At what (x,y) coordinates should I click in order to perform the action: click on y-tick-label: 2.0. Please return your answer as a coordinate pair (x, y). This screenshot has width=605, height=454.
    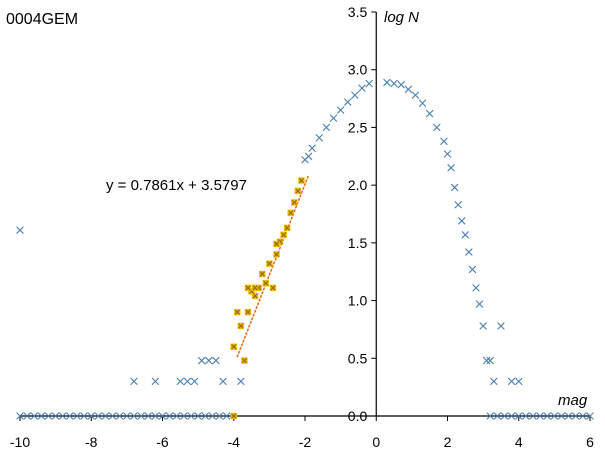
    Looking at the image, I should click on (358, 185).